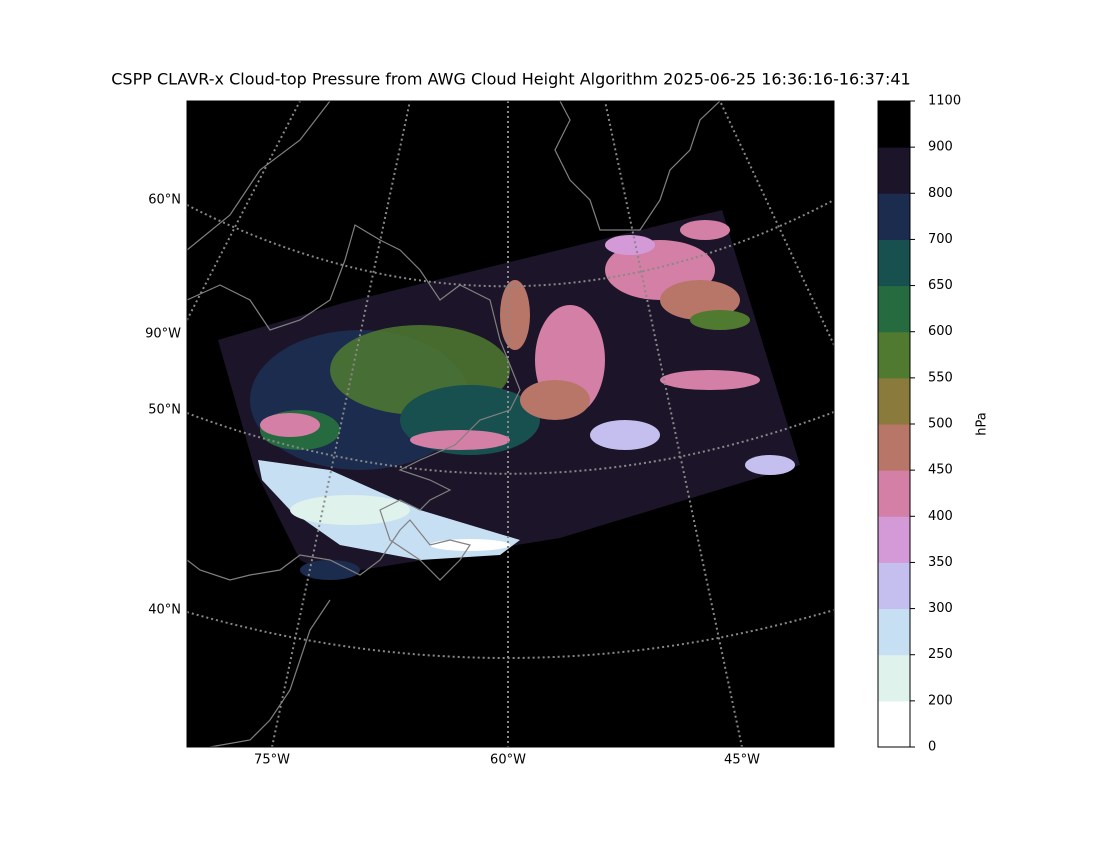 This screenshot has width=1120, height=844. What do you see at coordinates (940, 424) in the screenshot?
I see `colorbar-tick-label: 500` at bounding box center [940, 424].